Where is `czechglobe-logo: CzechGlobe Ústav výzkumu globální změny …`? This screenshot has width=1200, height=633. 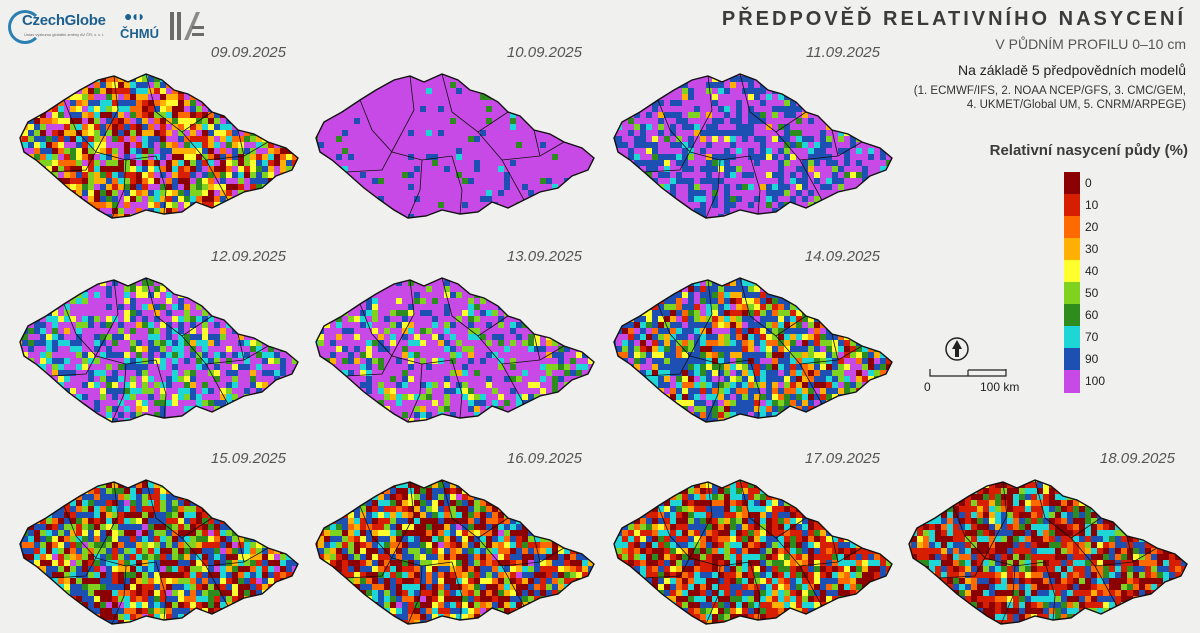 czechglobe-logo: CzechGlobe Ústav výzkumu globální změny … is located at coordinates (61, 28).